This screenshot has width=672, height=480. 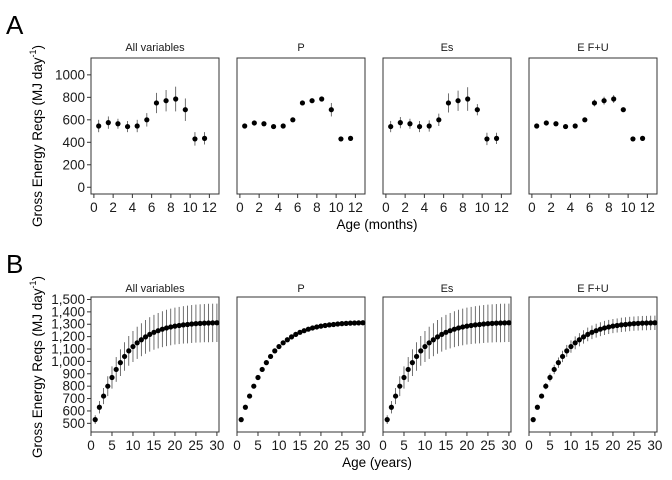 I want to click on facet-a-3: Es 0 2 4 6 8 10 12, so click(x=447, y=128).